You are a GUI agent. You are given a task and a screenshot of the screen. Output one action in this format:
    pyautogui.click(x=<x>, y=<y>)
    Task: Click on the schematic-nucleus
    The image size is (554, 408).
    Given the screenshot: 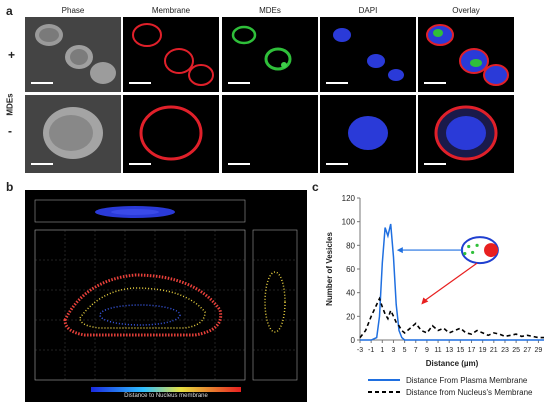 What is the action you would take?
    pyautogui.click(x=491, y=250)
    